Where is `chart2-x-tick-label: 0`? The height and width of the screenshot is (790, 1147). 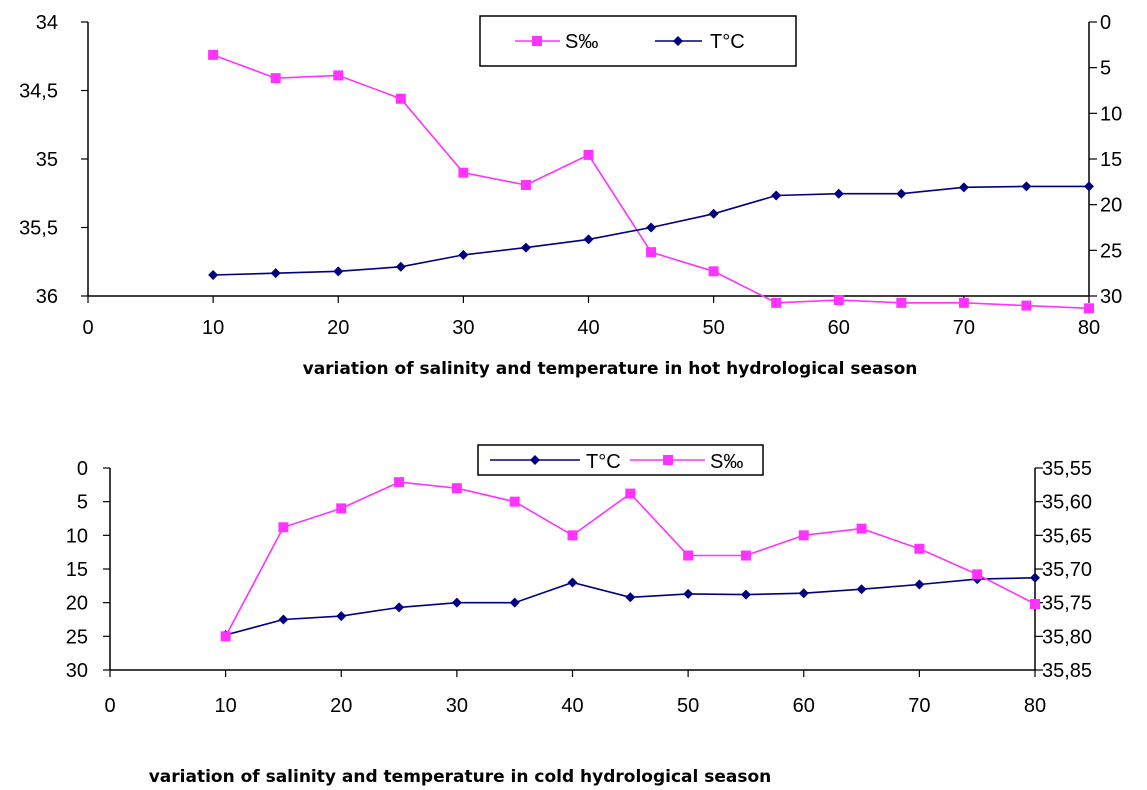 chart2-x-tick-label: 0 is located at coordinates (109, 706).